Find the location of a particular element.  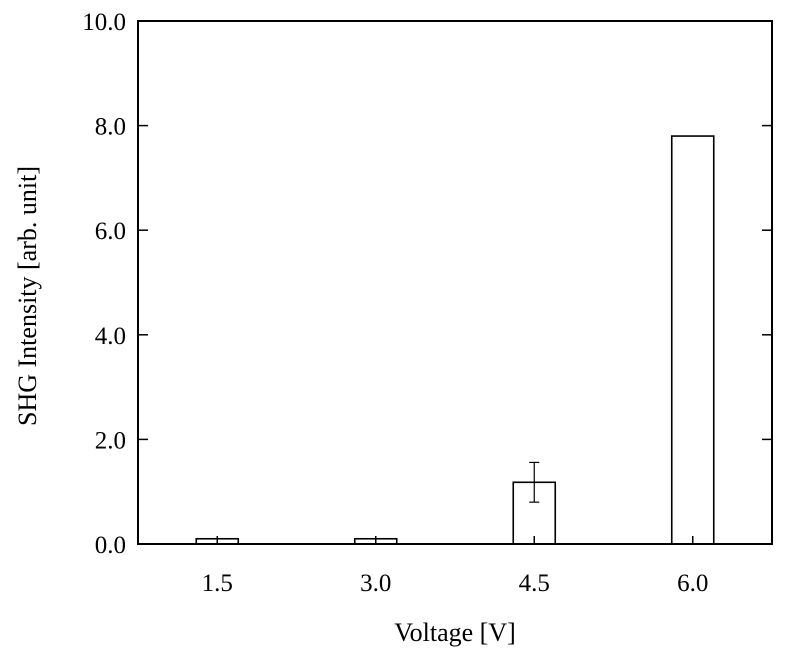

y-axis-label: SHG Intensity [arb. unit] is located at coordinates (27, 296).